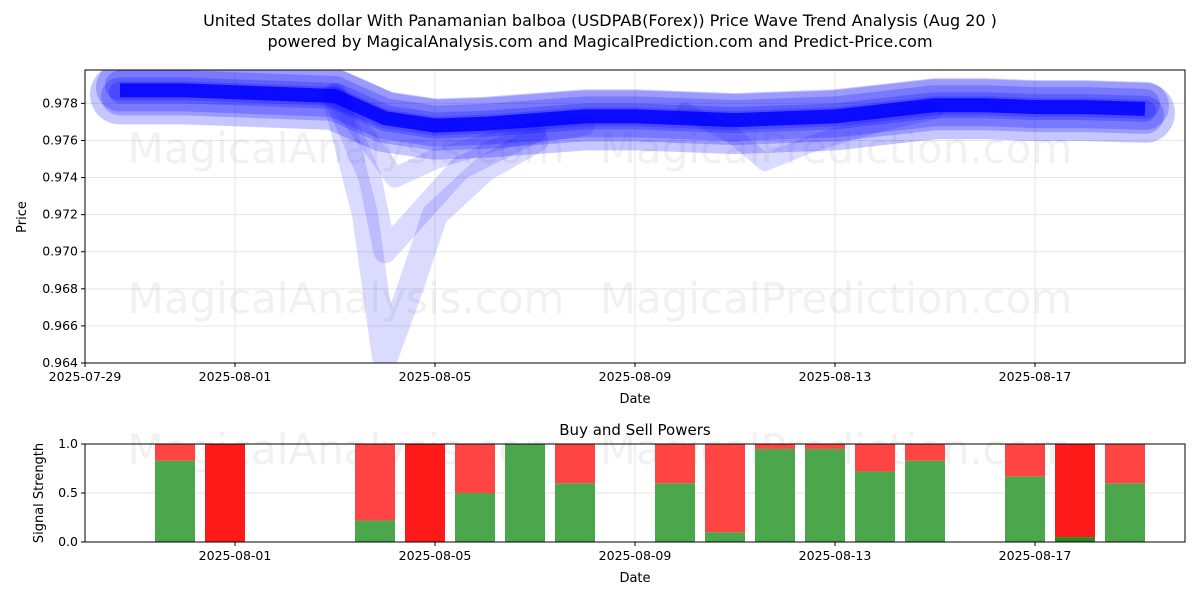 This screenshot has width=1200, height=600. I want to click on price-y-axis-label: Price, so click(22, 217).